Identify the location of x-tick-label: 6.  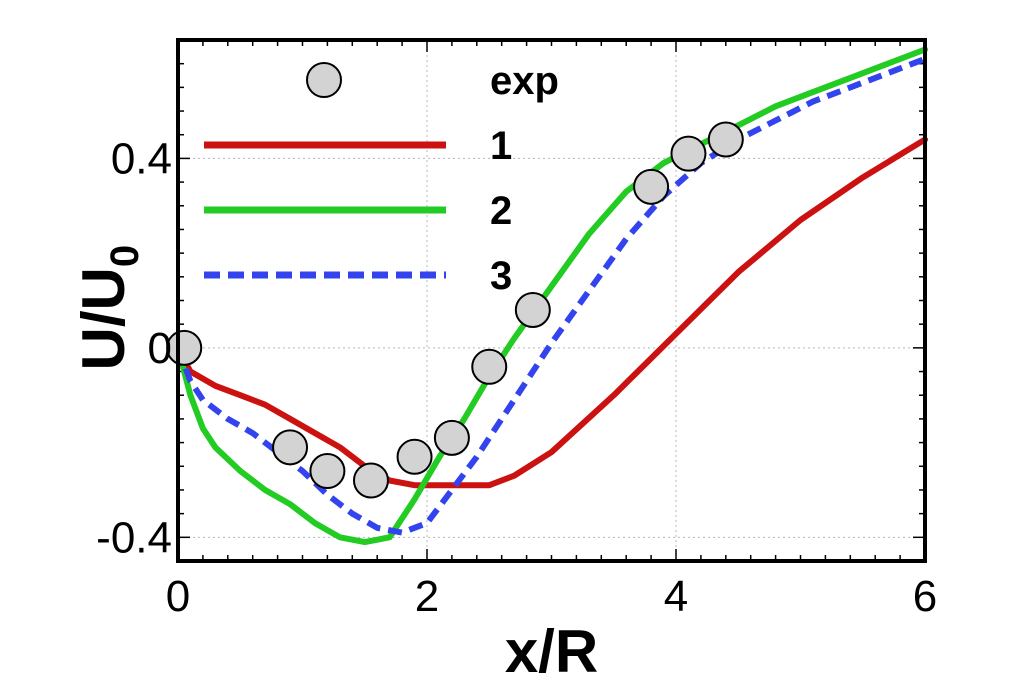
(925, 596).